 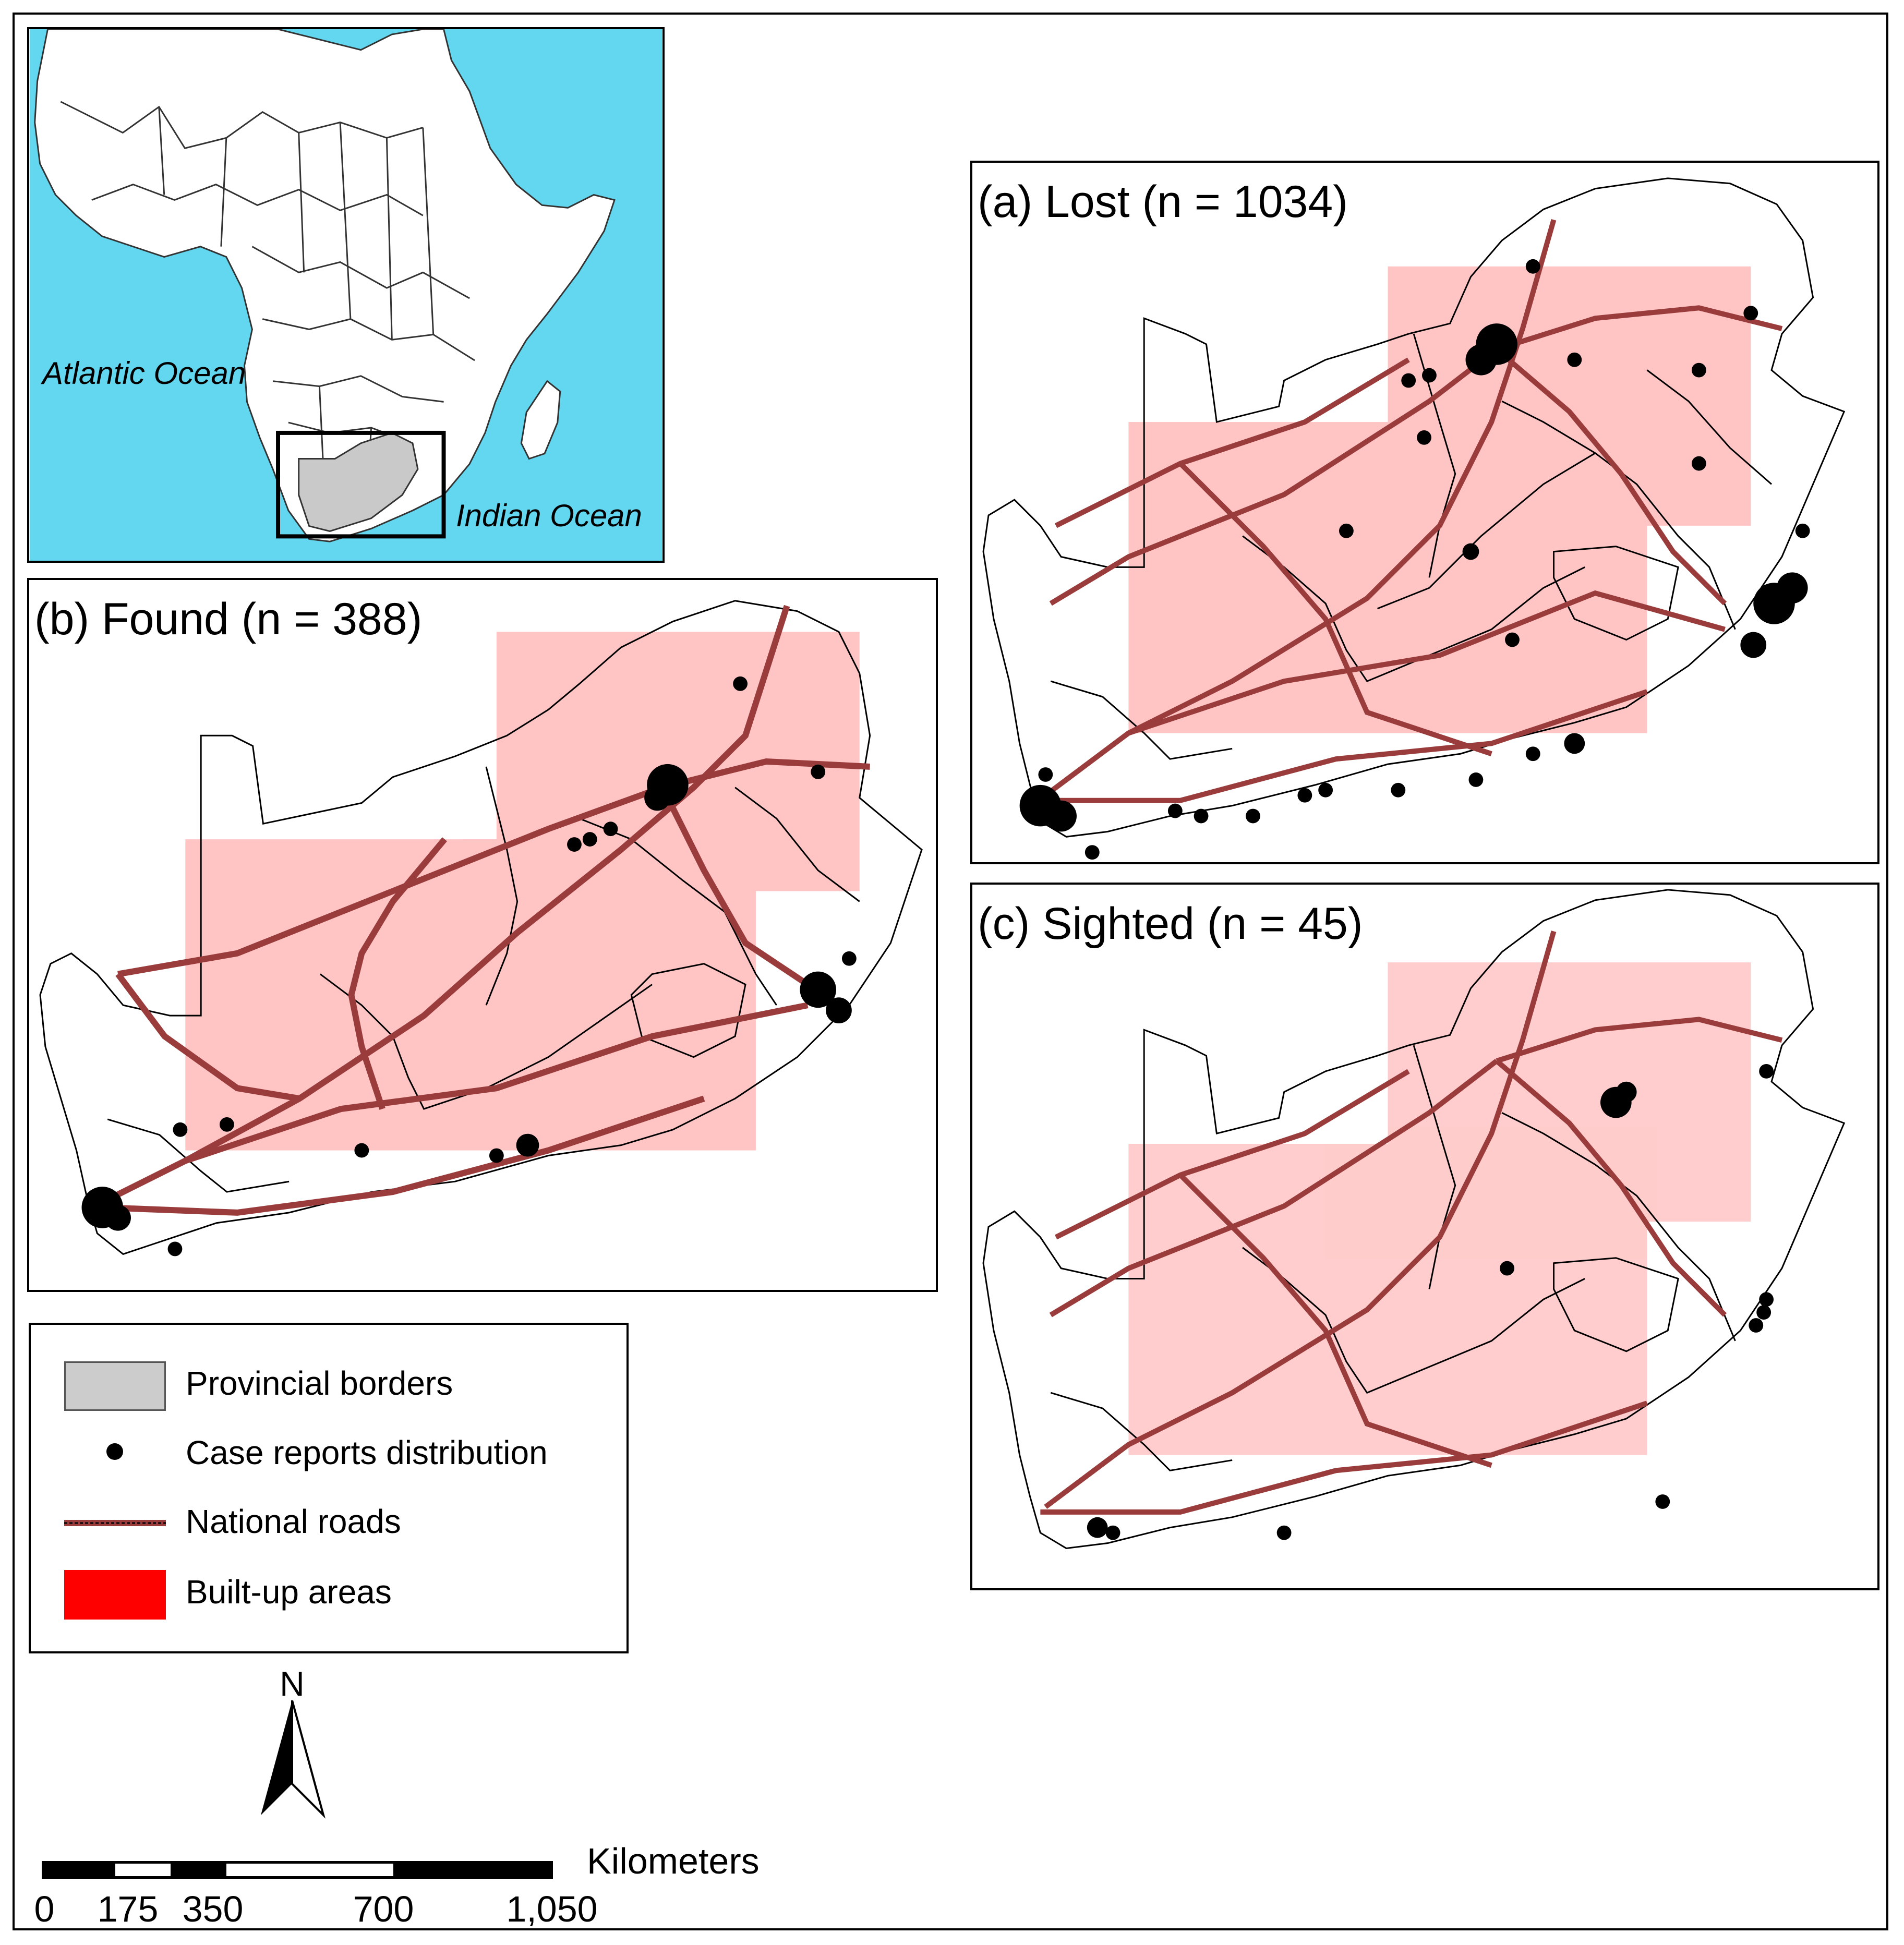 I want to click on panel-title-found: (b) Found (n = 388), so click(x=228, y=619).